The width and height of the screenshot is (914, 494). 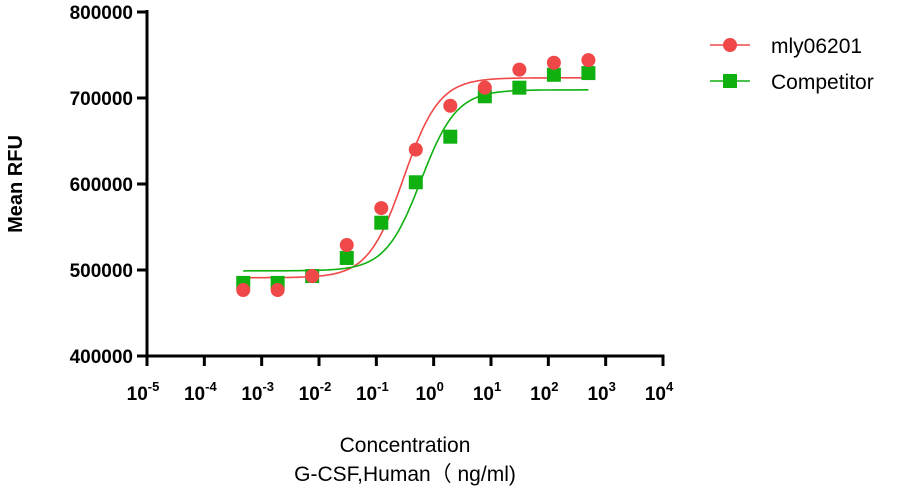 What do you see at coordinates (101, 13) in the screenshot?
I see `y-tick-label: 800000` at bounding box center [101, 13].